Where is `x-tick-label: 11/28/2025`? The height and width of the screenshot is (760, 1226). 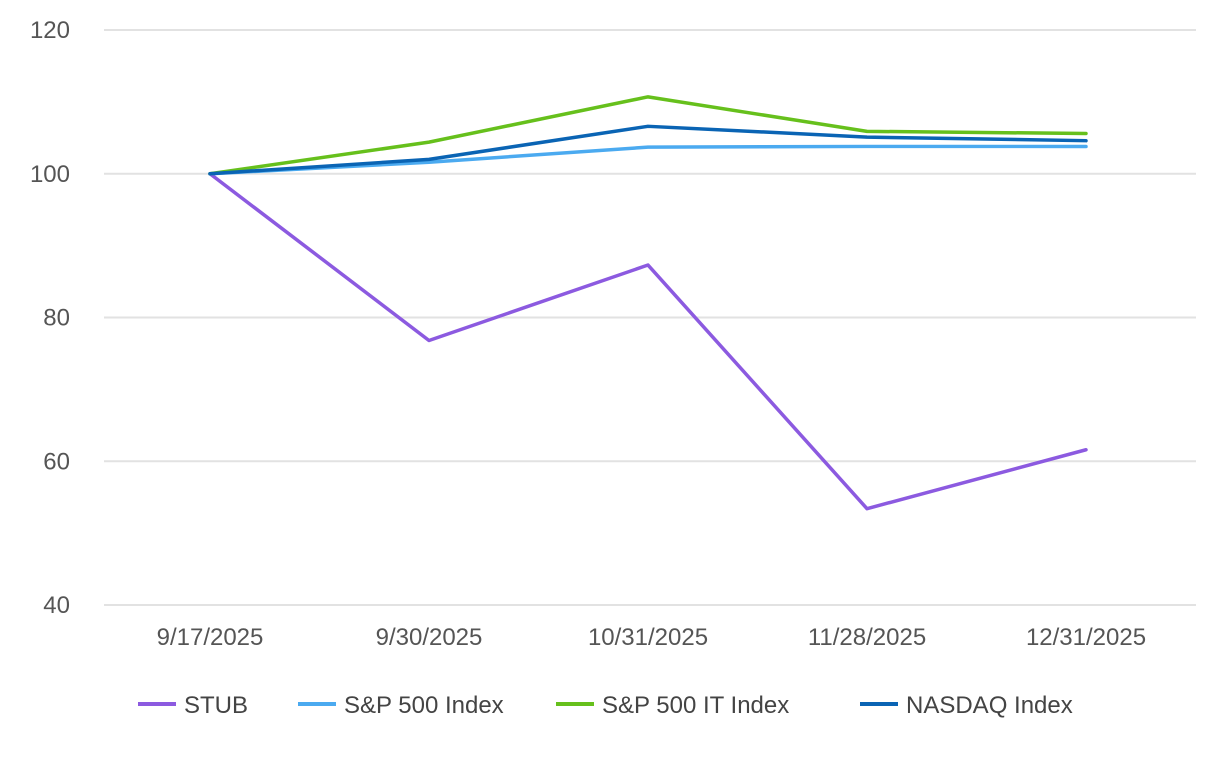
x-tick-label: 11/28/2025 is located at coordinates (867, 637).